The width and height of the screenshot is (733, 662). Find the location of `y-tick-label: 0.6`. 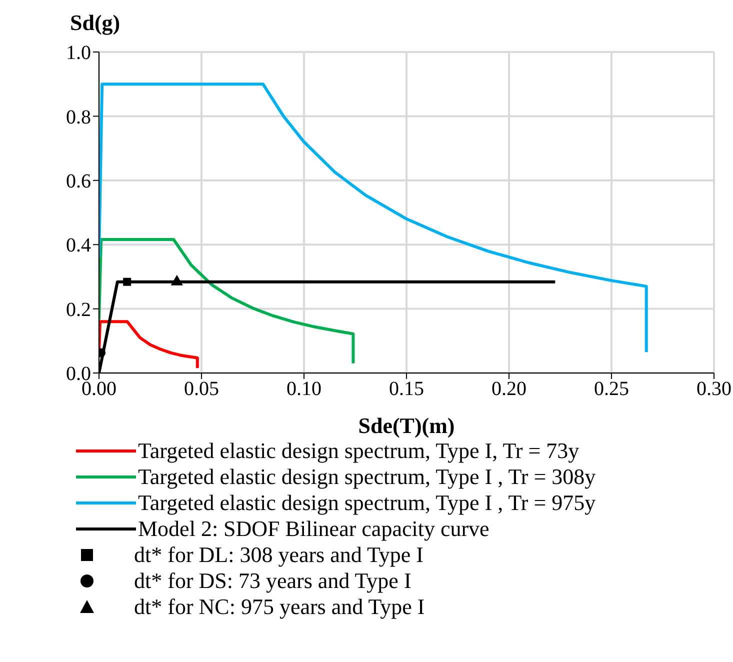

y-tick-label: 0.6 is located at coordinates (78, 181).